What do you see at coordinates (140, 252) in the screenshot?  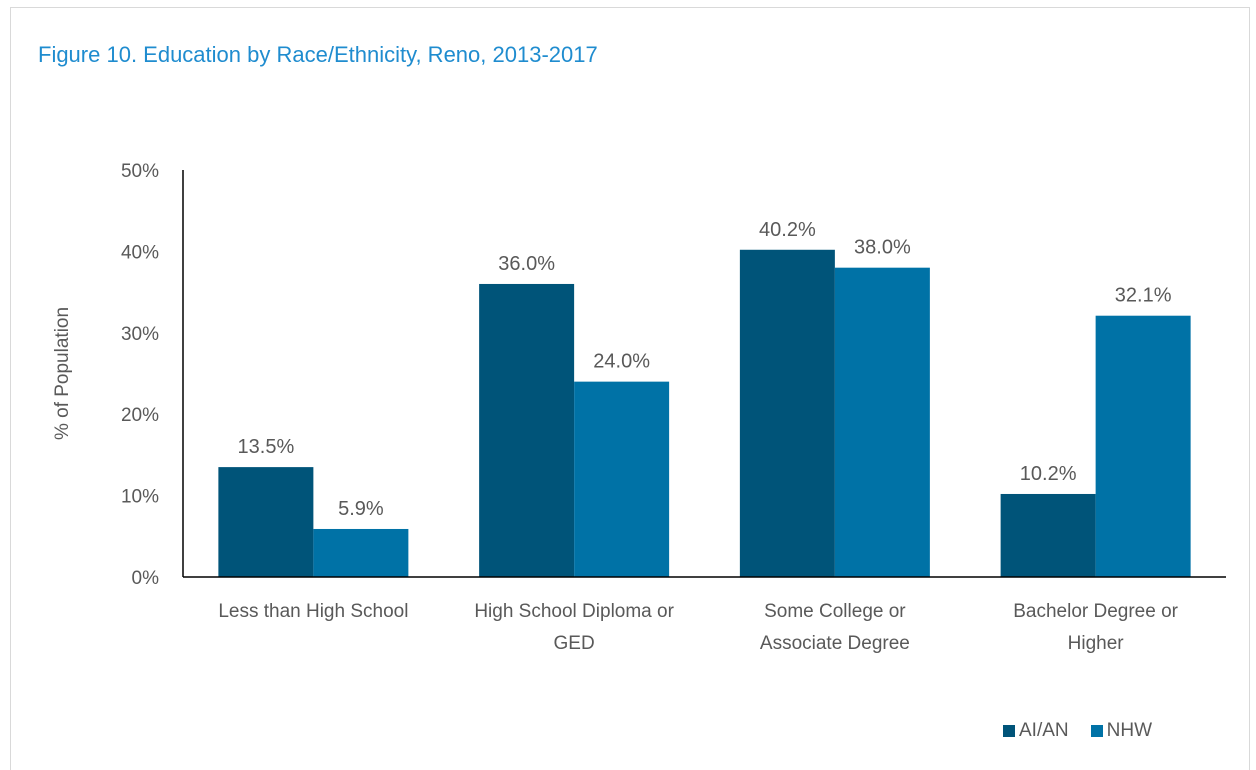 I see `y-tick-label: 40%` at bounding box center [140, 252].